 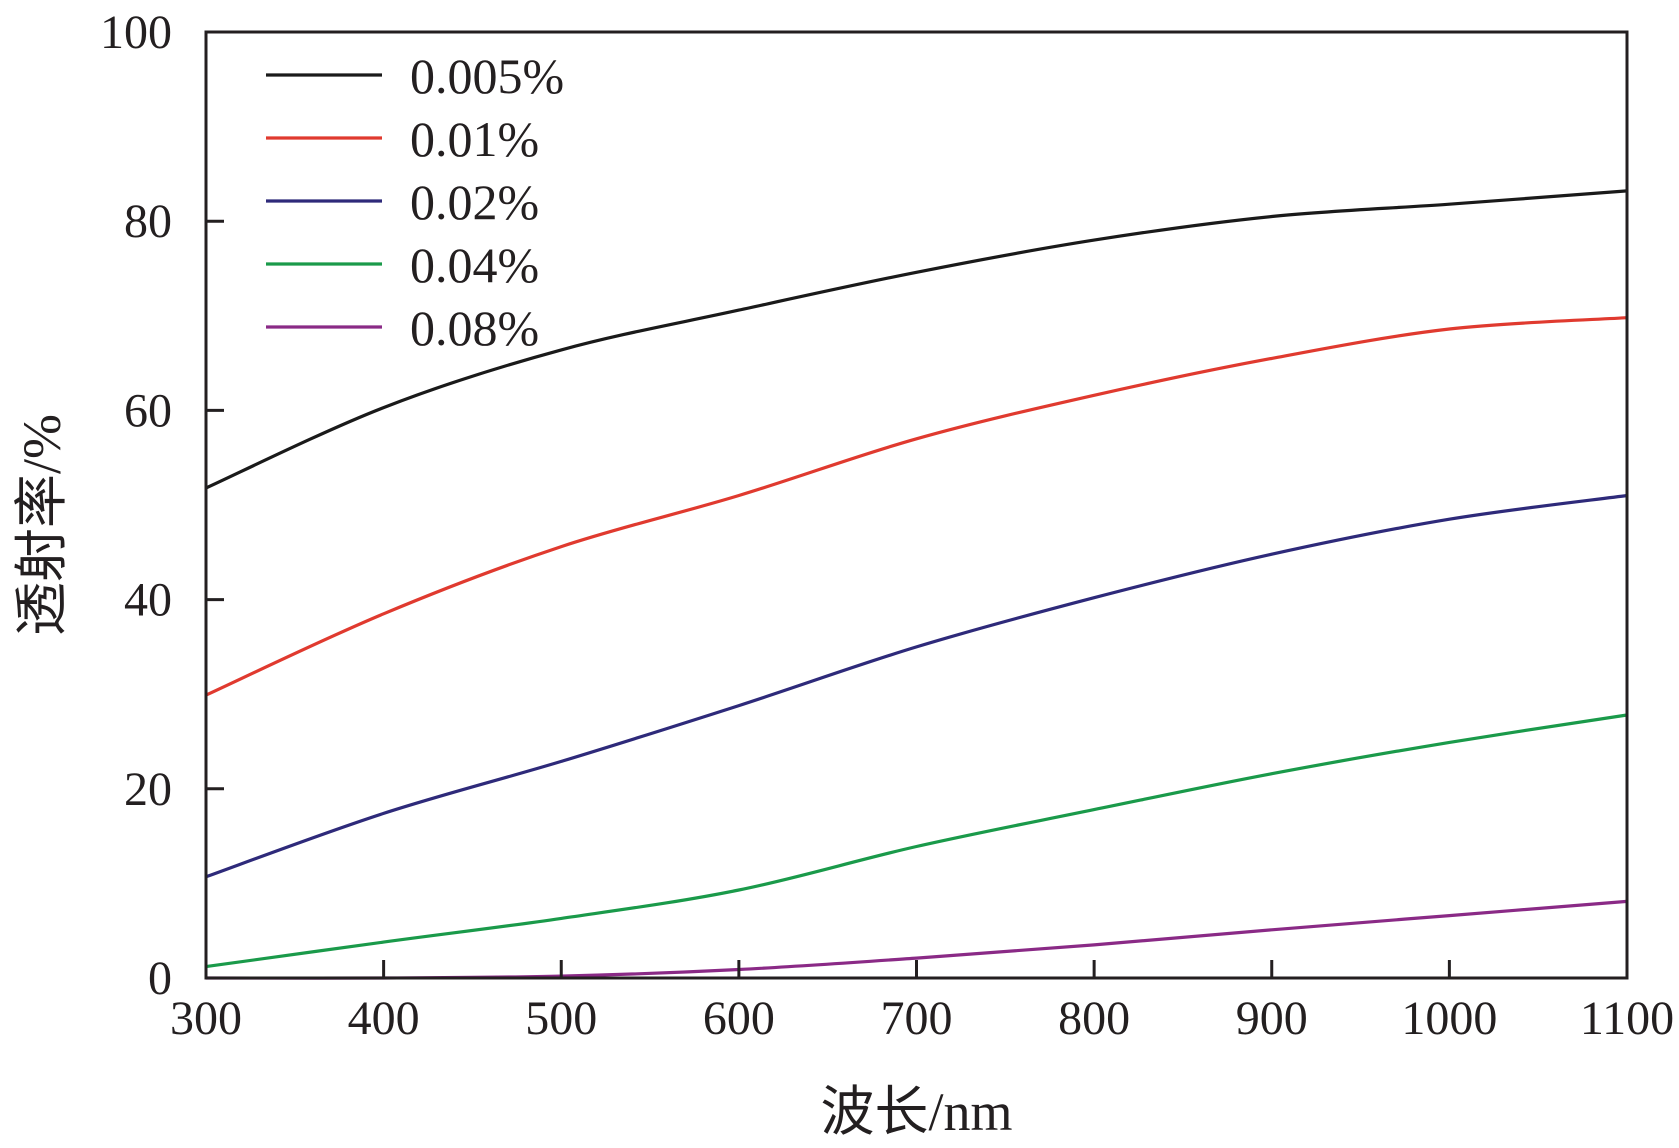 What do you see at coordinates (148, 789) in the screenshot?
I see `y-tick-label: 20` at bounding box center [148, 789].